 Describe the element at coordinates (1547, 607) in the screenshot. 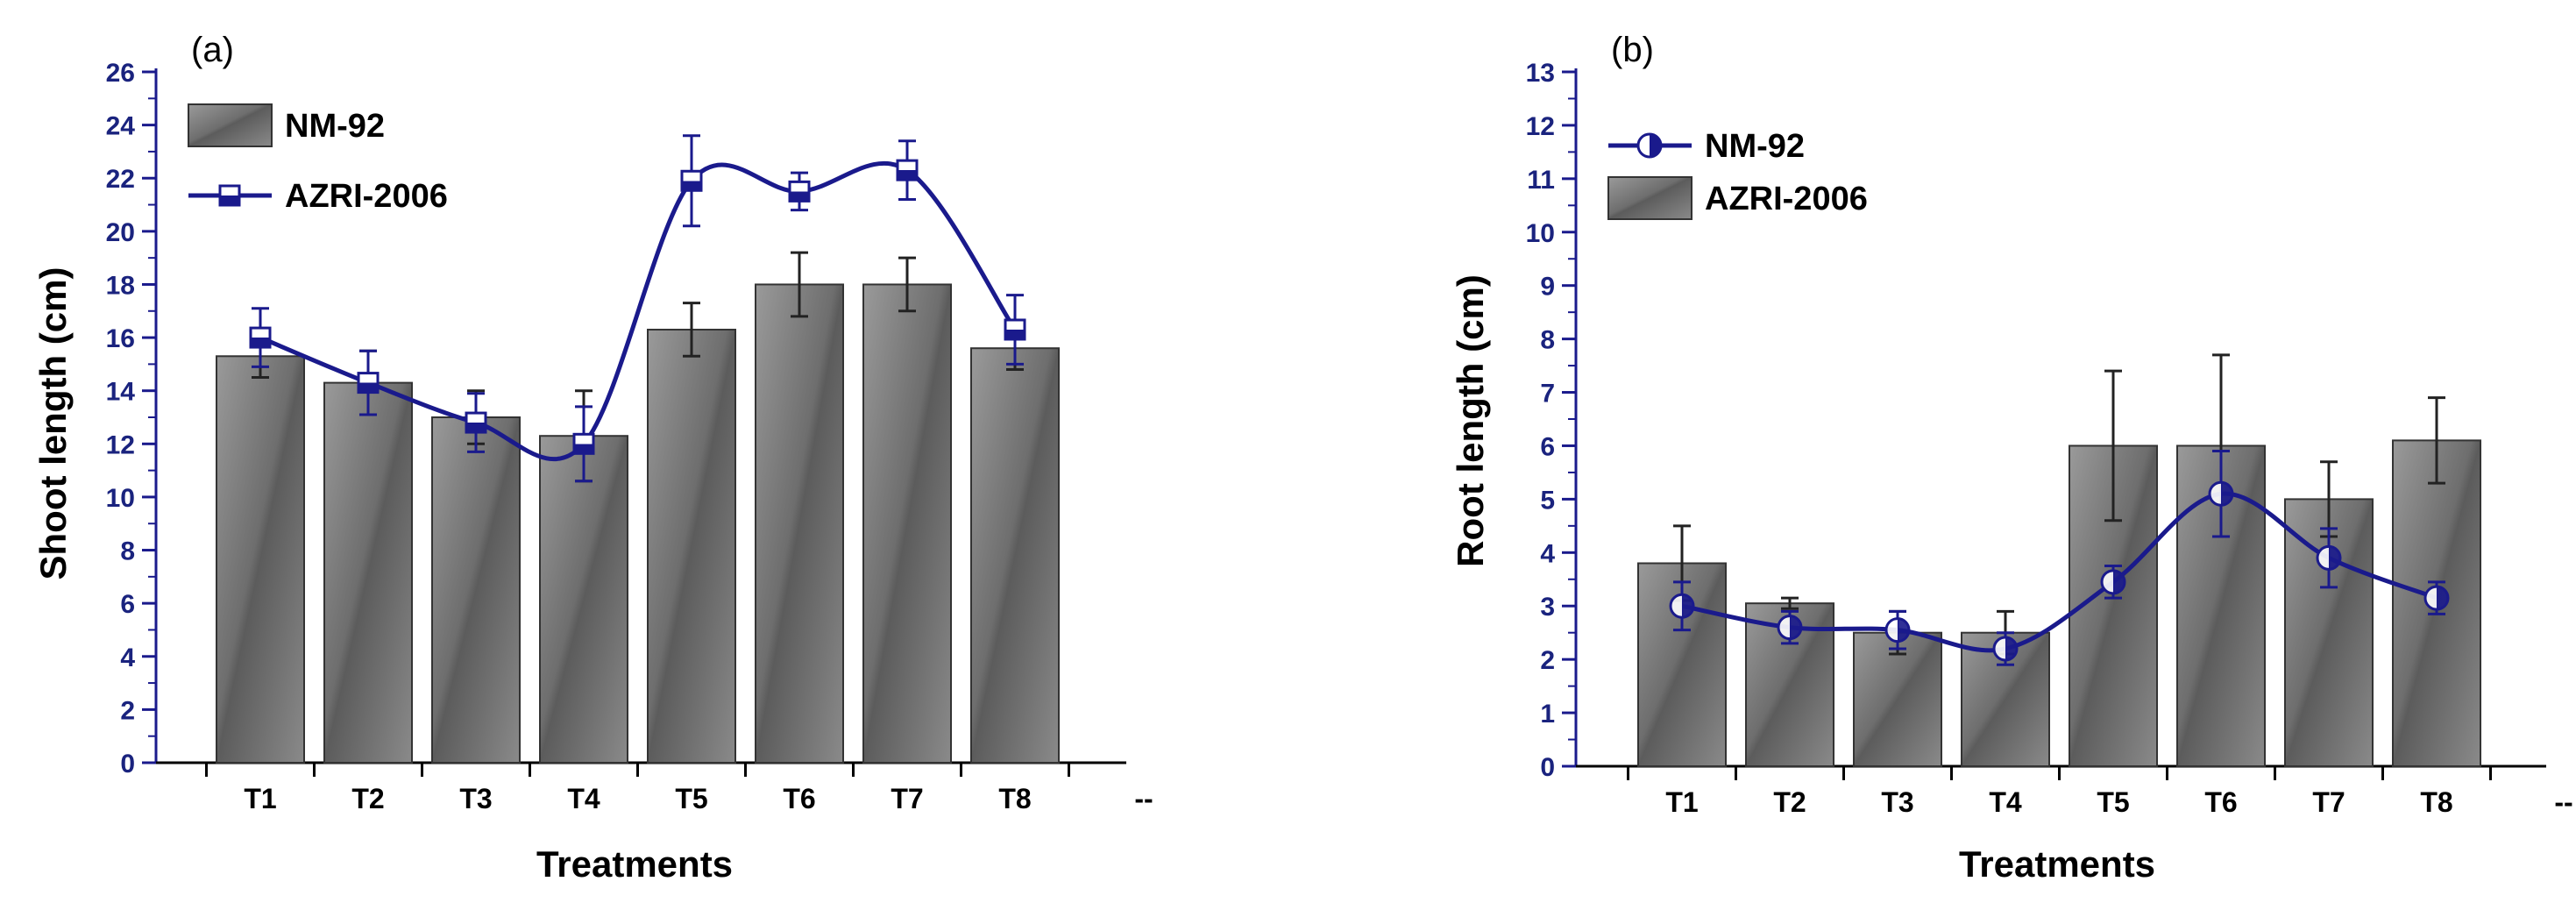

I see `y-tick-label-b: 3` at that location.